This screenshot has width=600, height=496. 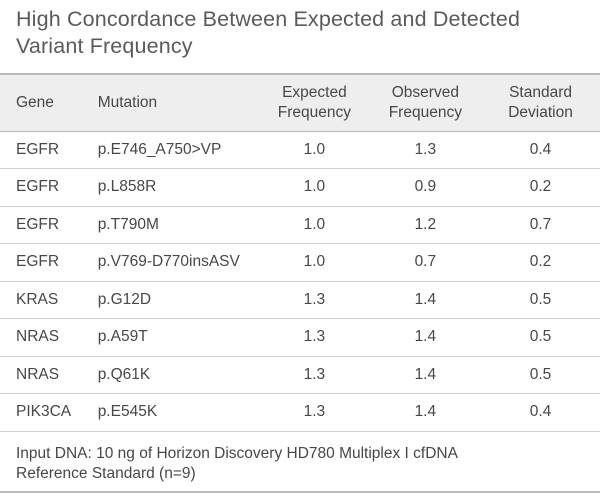 What do you see at coordinates (35, 102) in the screenshot?
I see `header-gene: Gene` at bounding box center [35, 102].